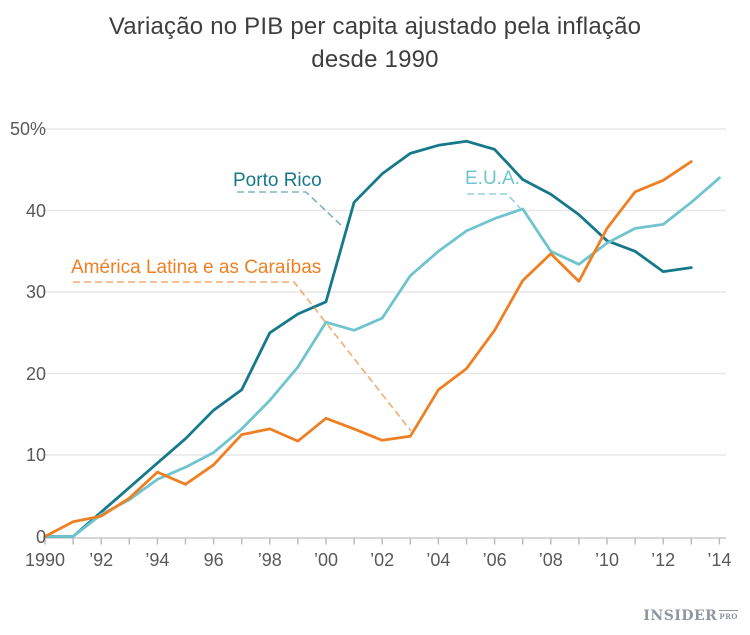 This screenshot has width=750, height=635. I want to click on insider-pro-logo: INSIDER PRO, so click(690, 616).